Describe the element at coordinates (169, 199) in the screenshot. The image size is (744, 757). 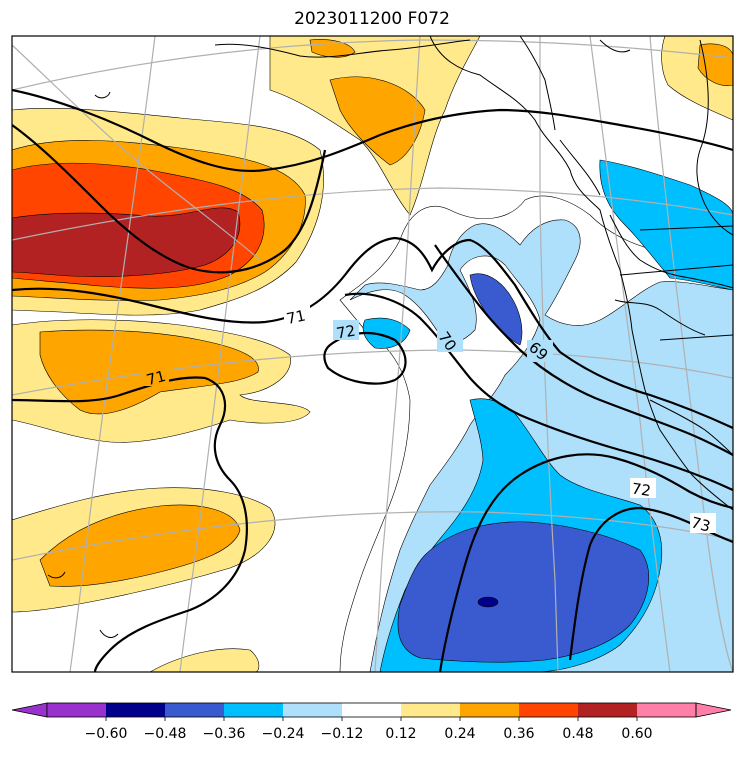
I see `contour-west-low` at that location.